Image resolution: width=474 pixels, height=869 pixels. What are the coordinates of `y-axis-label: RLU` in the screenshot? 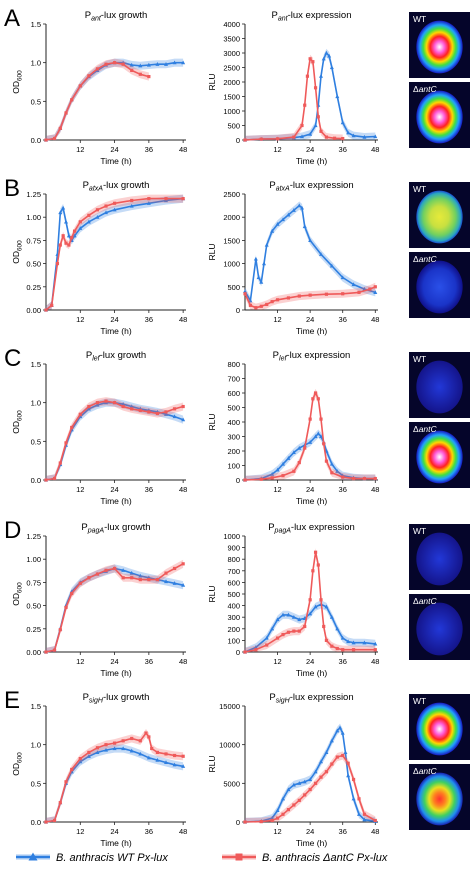 It's located at (212, 593).